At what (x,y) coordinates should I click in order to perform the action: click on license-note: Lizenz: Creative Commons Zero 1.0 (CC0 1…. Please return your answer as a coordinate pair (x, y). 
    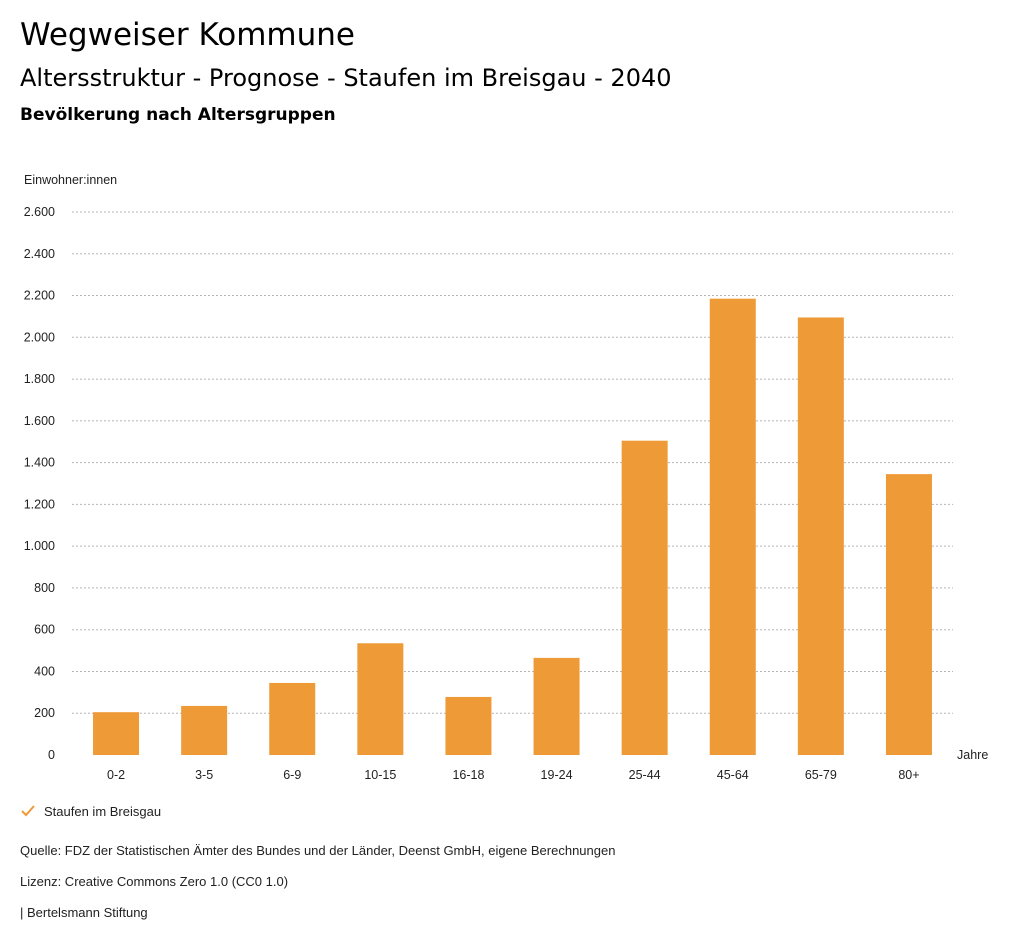
    Looking at the image, I should click on (154, 881).